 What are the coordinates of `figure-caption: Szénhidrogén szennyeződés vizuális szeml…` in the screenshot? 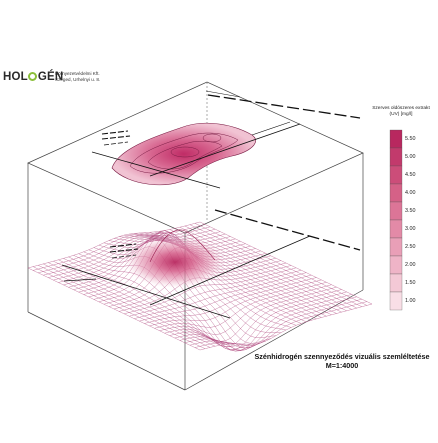 It's located at (342, 361).